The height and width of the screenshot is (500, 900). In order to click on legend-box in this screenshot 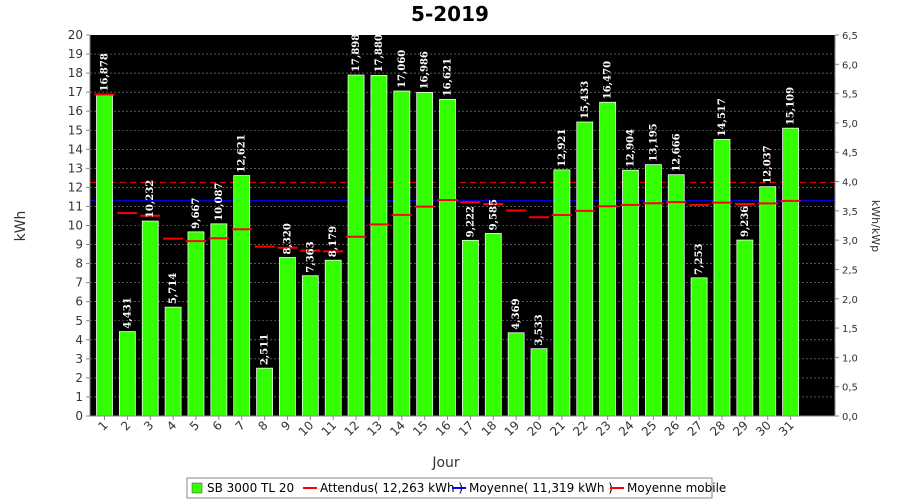, I will do `click(449, 488)`.